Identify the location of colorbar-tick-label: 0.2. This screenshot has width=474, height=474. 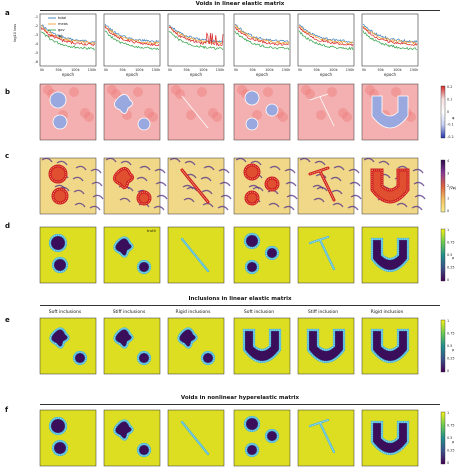
(449, 87).